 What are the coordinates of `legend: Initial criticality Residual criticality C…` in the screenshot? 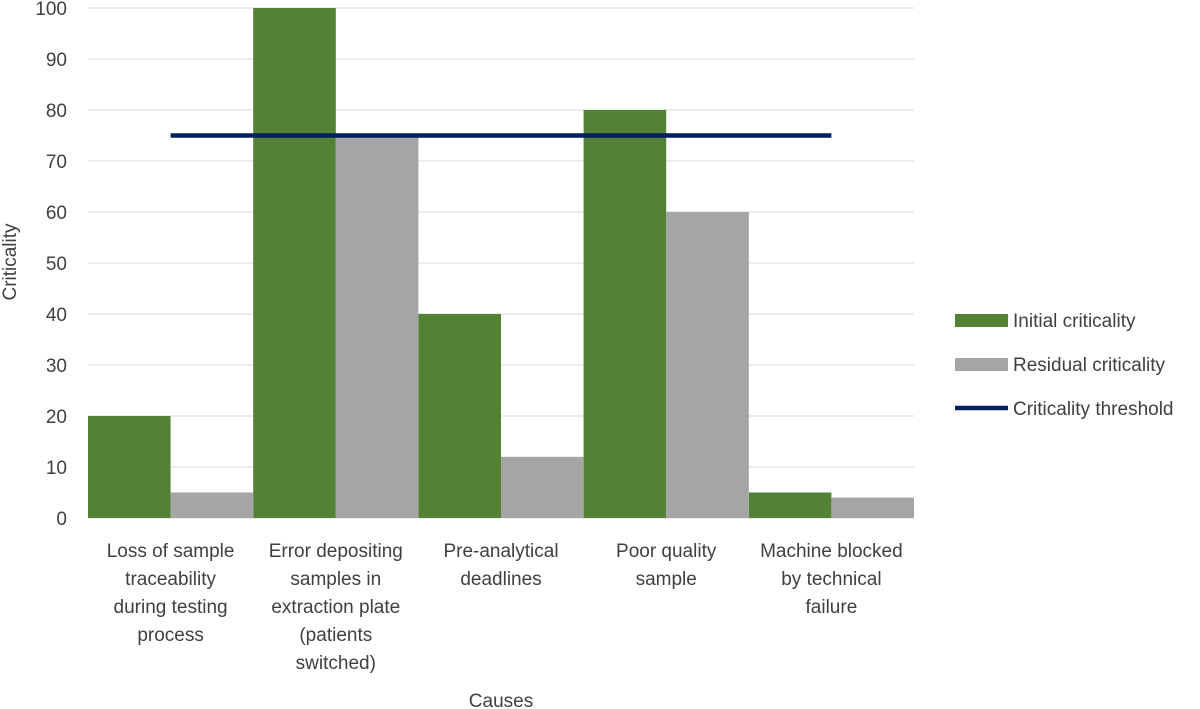 It's located at (1064, 365).